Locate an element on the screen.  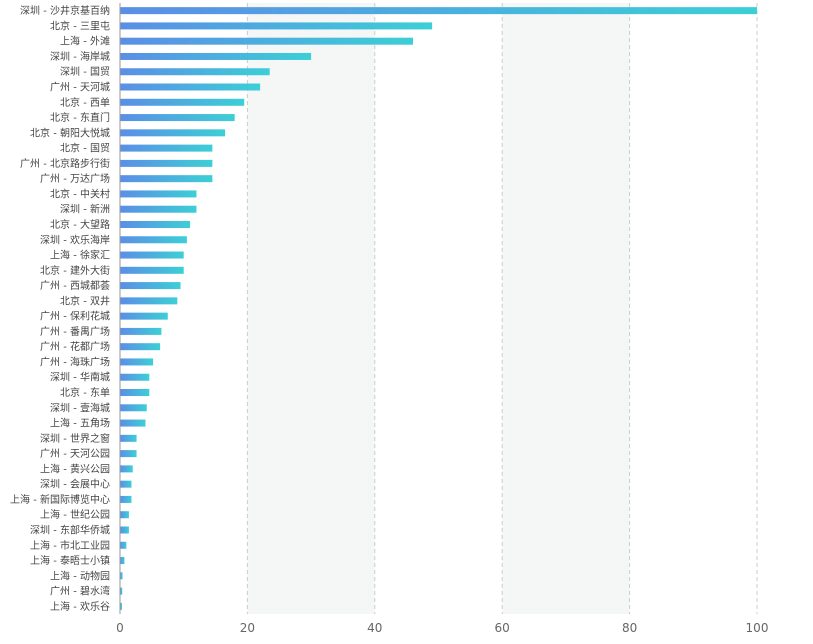
category-label: 深圳 - 沙井京基百纳 is located at coordinates (65, 10).